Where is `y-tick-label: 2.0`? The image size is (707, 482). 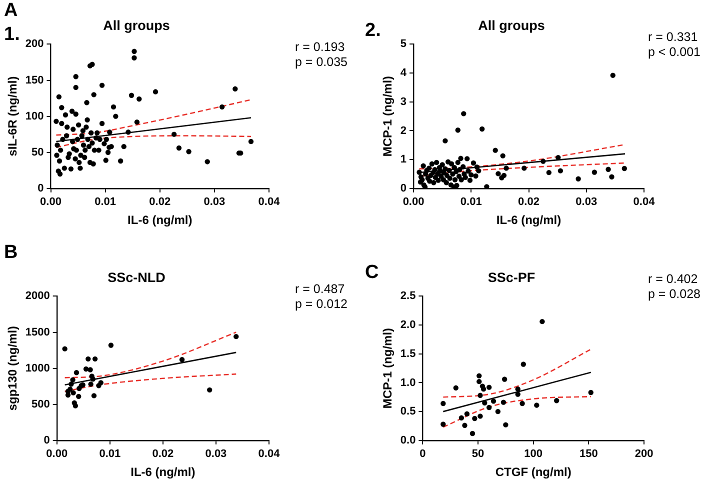
y-tick-label: 2.0 is located at coordinates (408, 325).